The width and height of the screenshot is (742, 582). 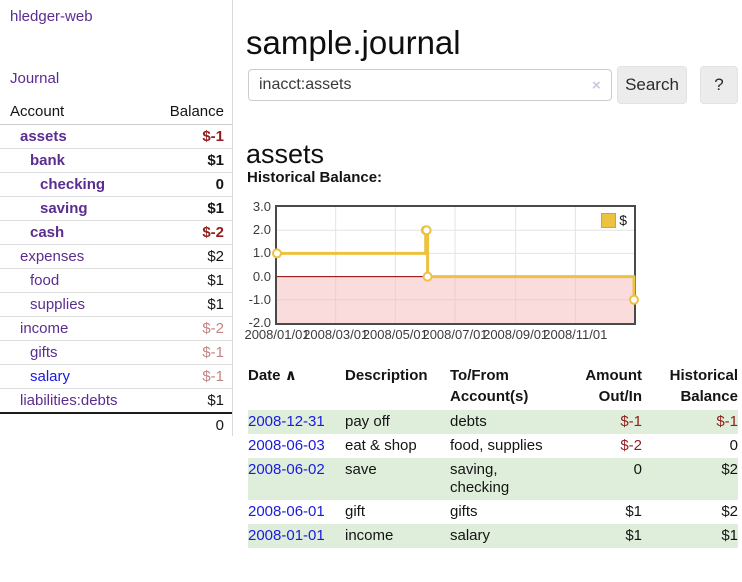 I want to click on transaction-description: income, so click(x=397, y=536).